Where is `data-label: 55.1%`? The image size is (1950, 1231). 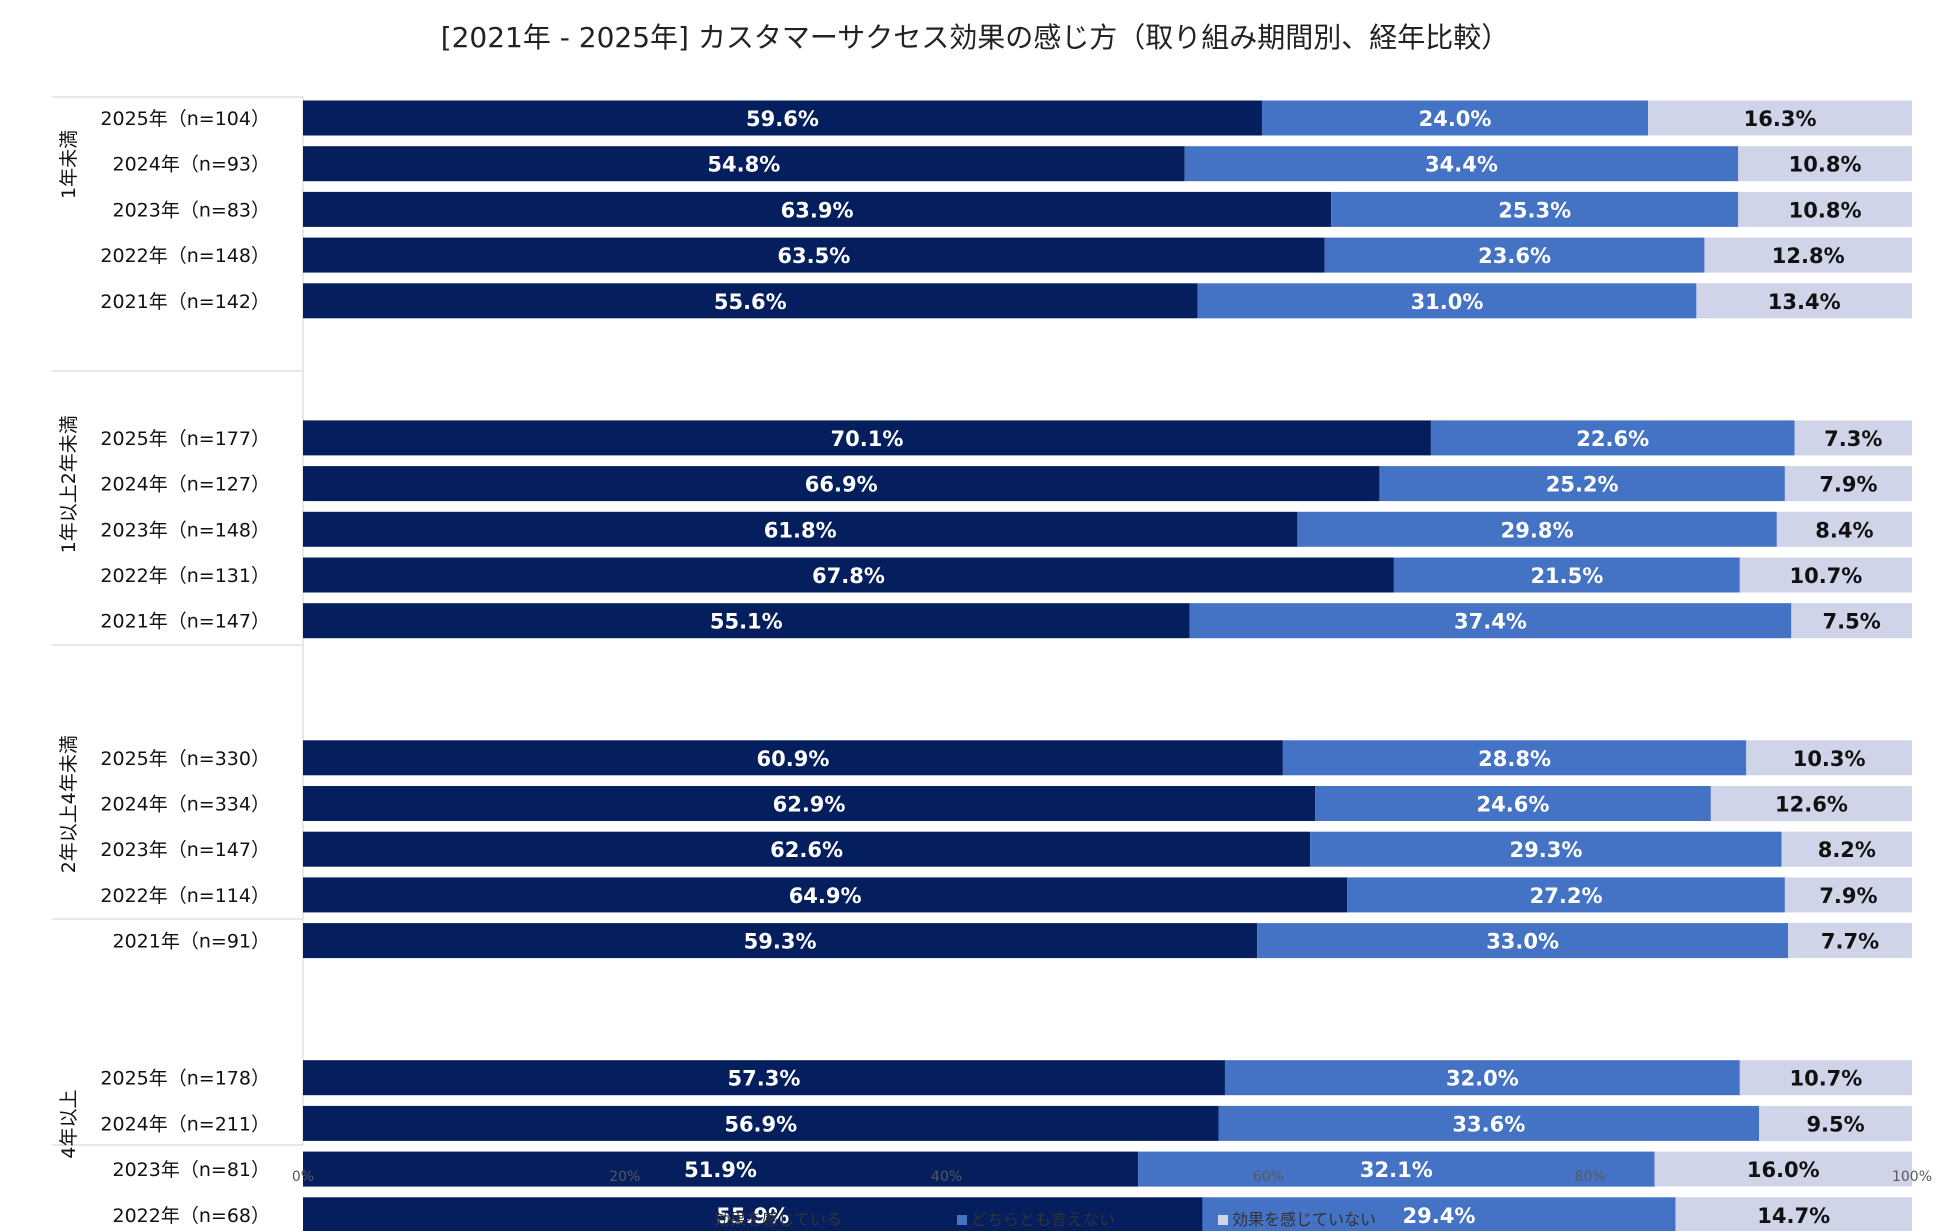 data-label: 55.1% is located at coordinates (746, 622).